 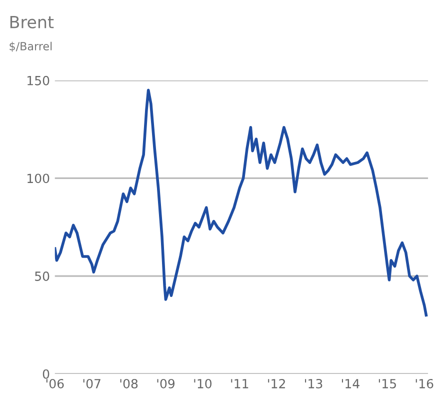 I want to click on chart-title: Brent, so click(x=32, y=22).